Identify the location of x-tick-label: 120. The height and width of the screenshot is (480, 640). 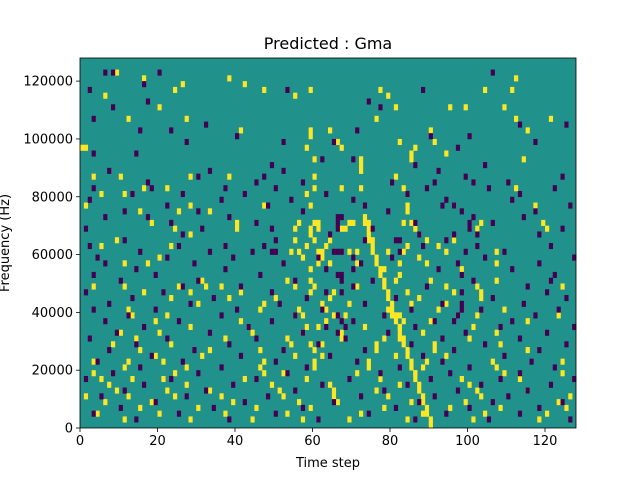
(545, 441).